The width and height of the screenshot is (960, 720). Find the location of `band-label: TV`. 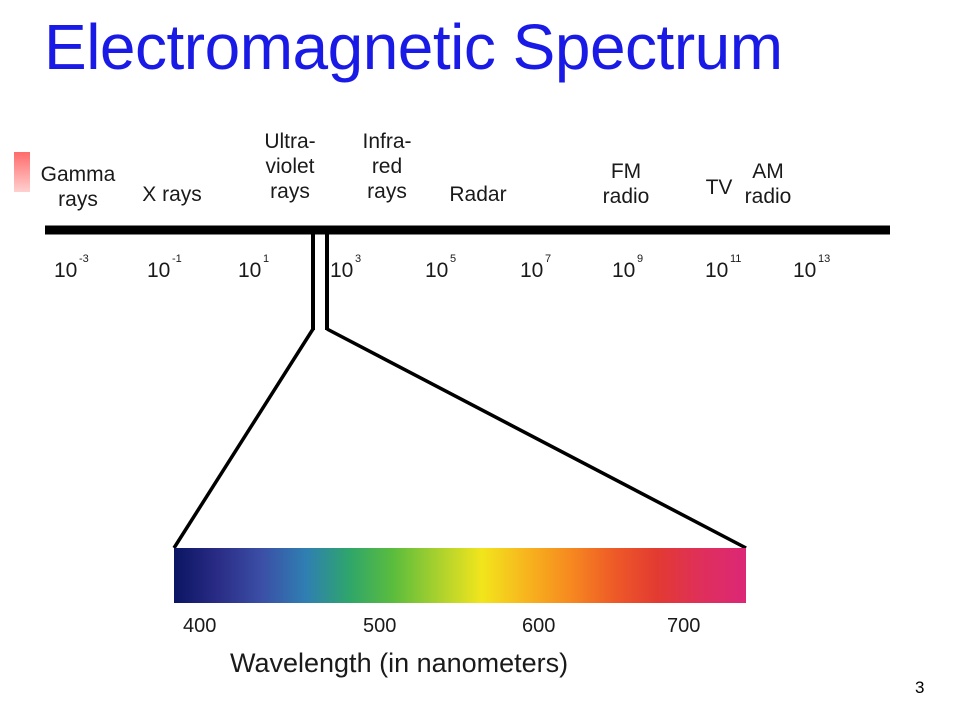

band-label: TV is located at coordinates (719, 187).